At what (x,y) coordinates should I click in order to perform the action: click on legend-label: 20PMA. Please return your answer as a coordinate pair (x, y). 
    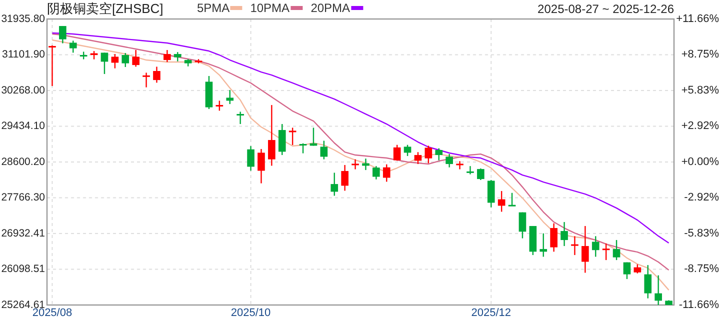
    Looking at the image, I should click on (330, 8).